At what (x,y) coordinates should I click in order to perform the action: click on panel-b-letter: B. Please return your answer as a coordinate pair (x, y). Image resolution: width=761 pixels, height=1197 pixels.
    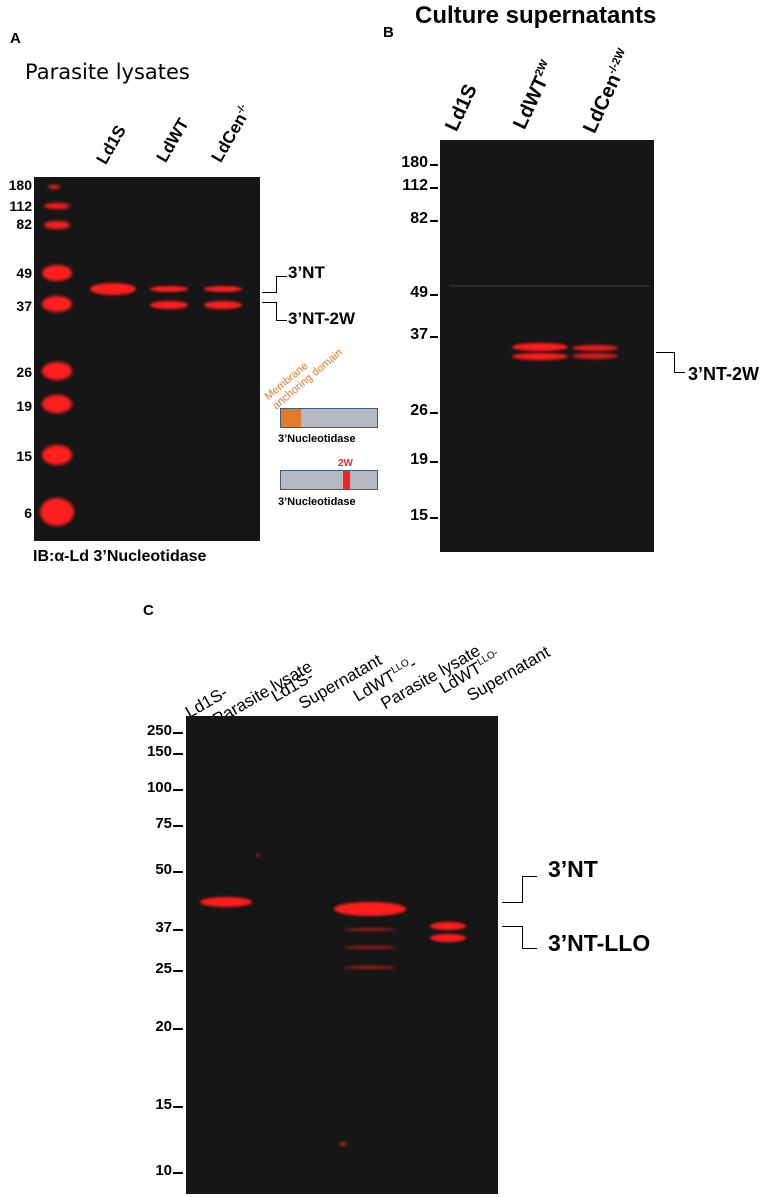
    Looking at the image, I should click on (388, 32).